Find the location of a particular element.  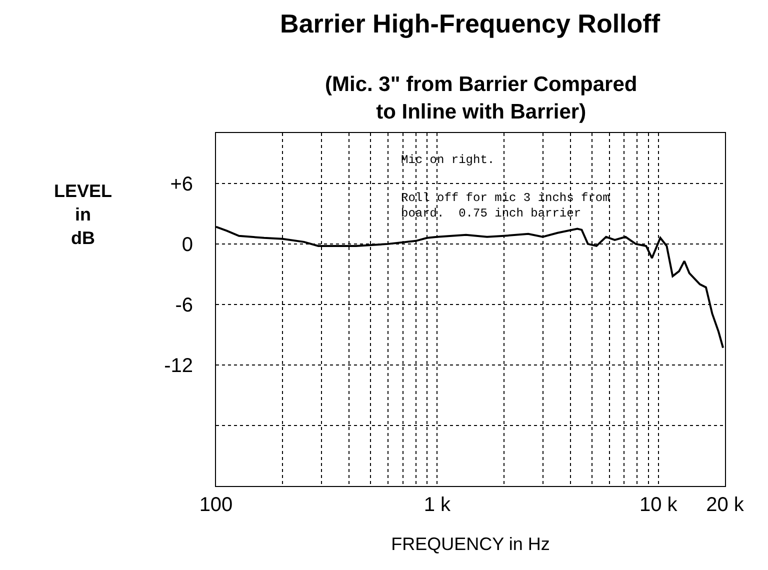

annotation: Mic on right. is located at coordinates (448, 160).